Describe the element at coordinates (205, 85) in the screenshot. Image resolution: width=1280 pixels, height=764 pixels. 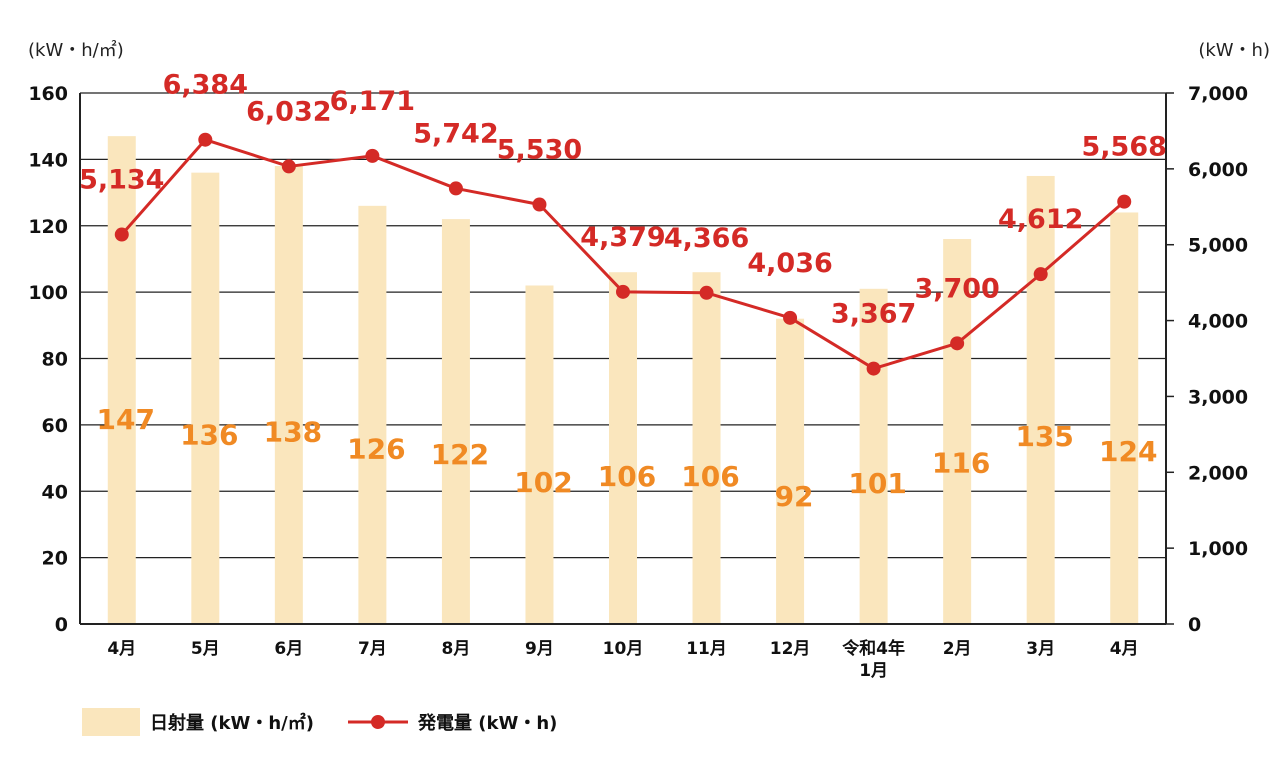
I see `line-value-label: 6,384` at that location.